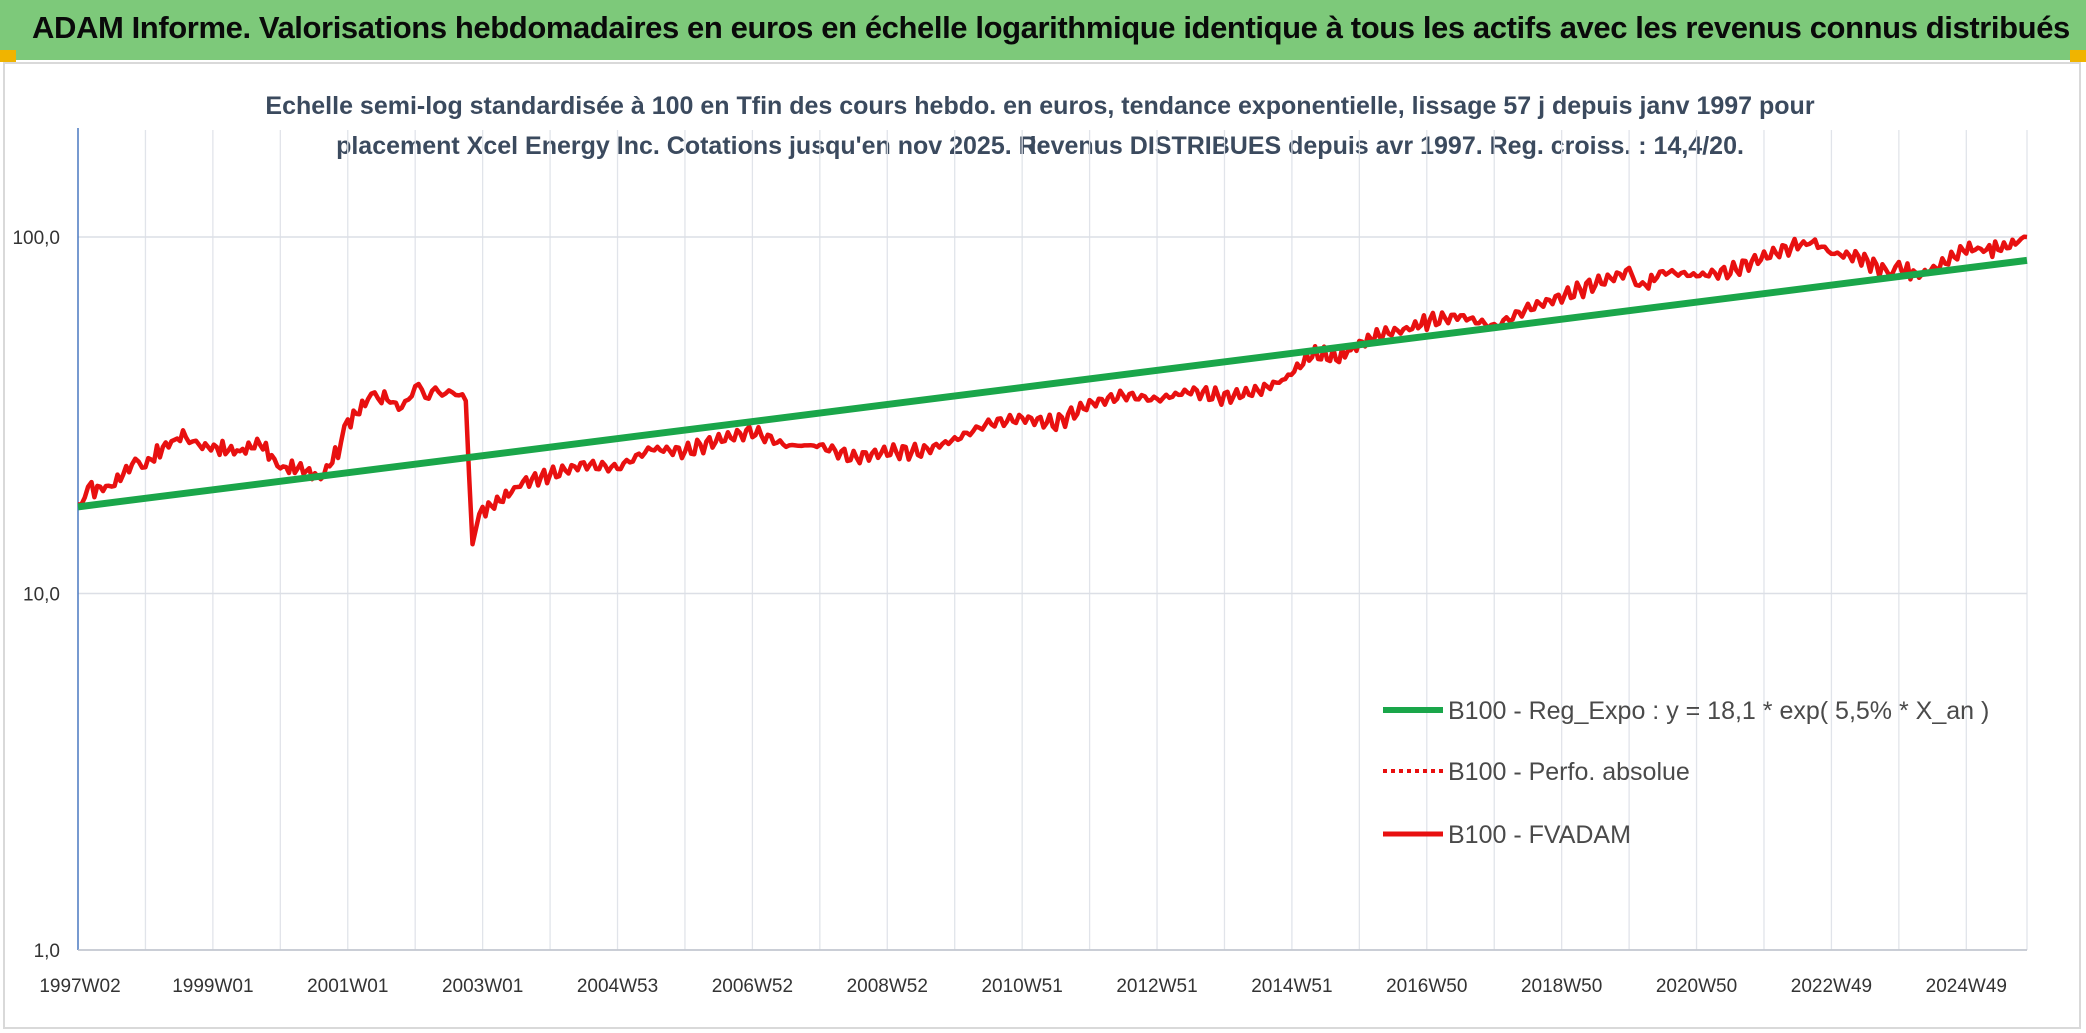  I want to click on x-tick-label: 2016W50, so click(1426, 986).